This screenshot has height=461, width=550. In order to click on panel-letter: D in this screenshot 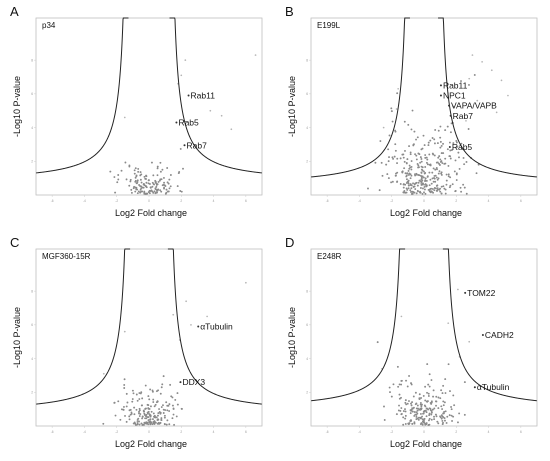, I will do `click(290, 242)`.